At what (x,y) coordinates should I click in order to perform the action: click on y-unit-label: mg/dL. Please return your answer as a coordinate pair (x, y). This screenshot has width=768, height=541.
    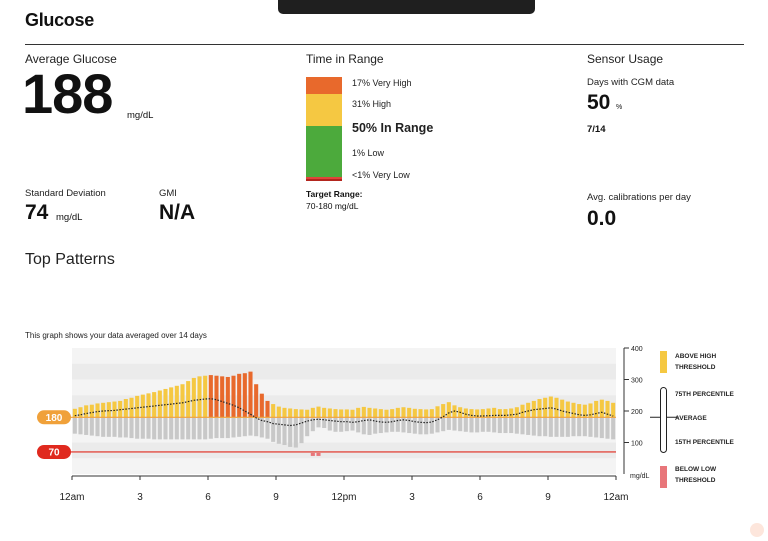
    Looking at the image, I should click on (640, 476).